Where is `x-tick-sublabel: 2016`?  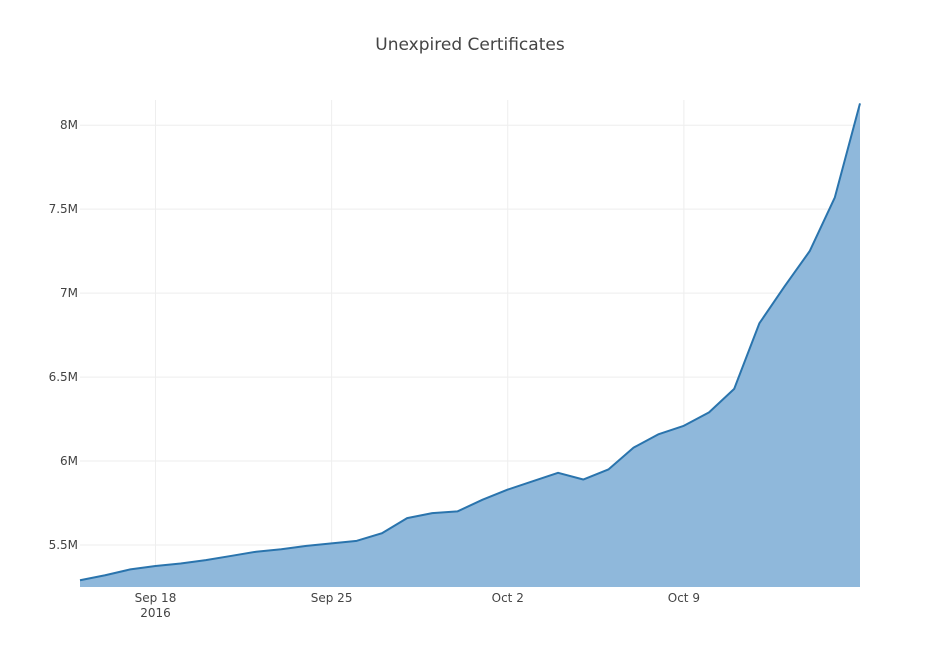 x-tick-sublabel: 2016 is located at coordinates (155, 613).